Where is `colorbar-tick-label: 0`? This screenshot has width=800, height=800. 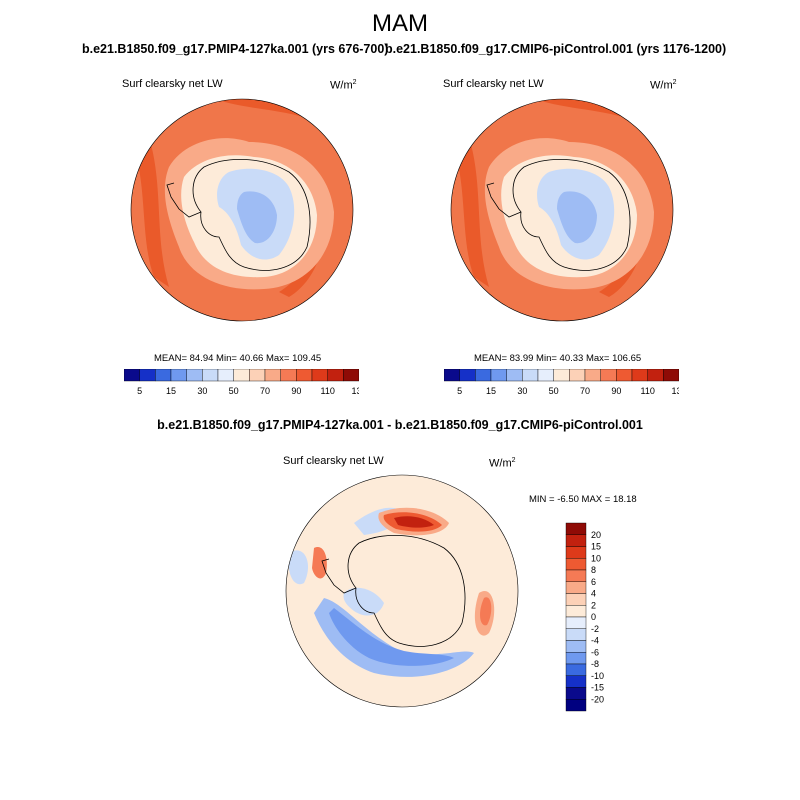
colorbar-tick-label: 0 is located at coordinates (593, 617).